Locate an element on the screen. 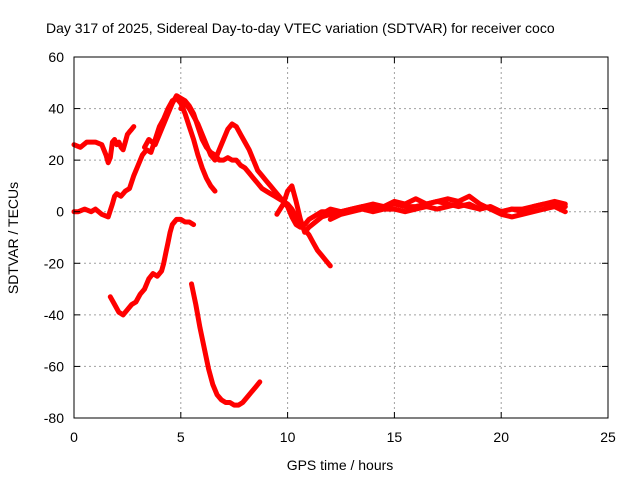 This screenshot has height=480, width=640. y-tick-label: 0 is located at coordinates (60, 212).